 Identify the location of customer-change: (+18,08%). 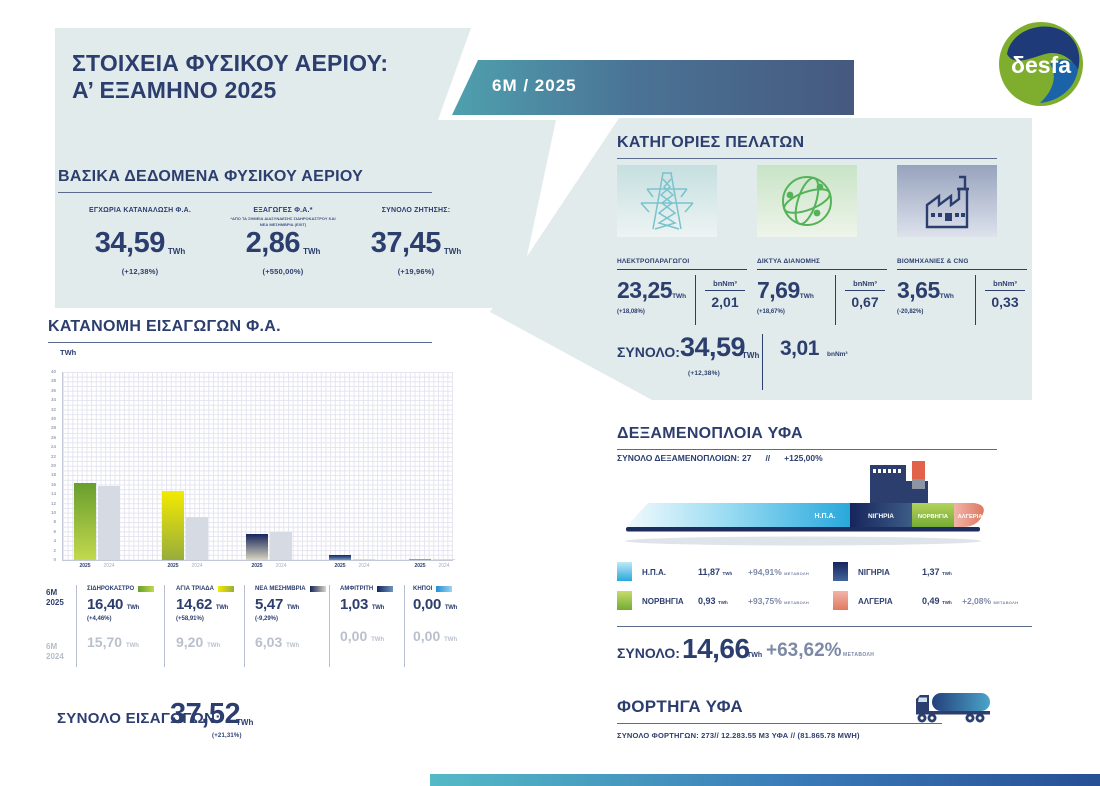
(631, 312).